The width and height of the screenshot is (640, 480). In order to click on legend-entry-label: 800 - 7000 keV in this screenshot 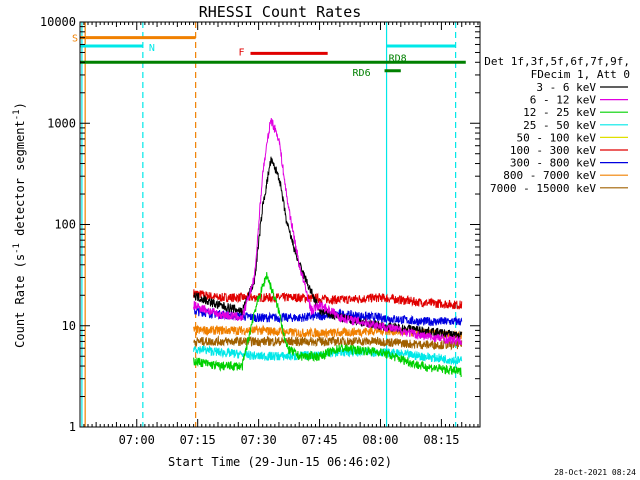, I will do `click(549, 175)`.